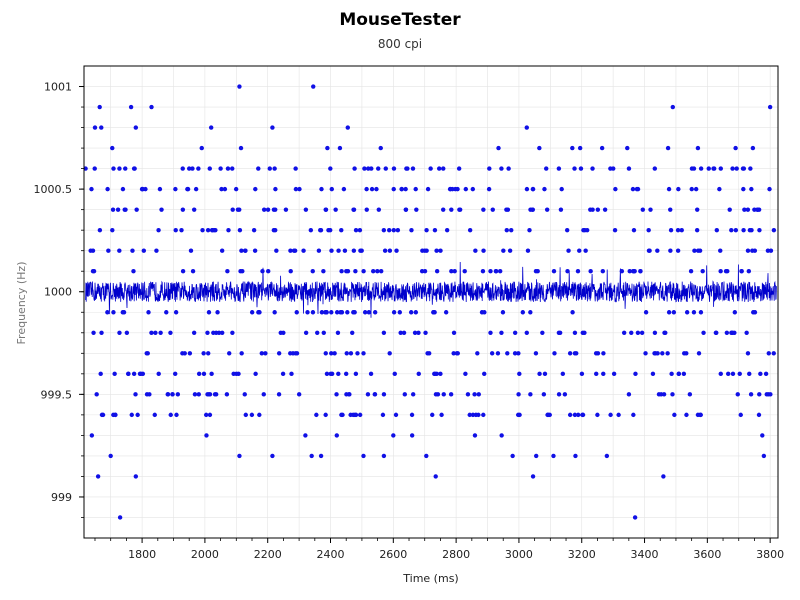 The height and width of the screenshot is (600, 800). What do you see at coordinates (430, 578) in the screenshot?
I see `x-axis-title: Time (ms)` at bounding box center [430, 578].